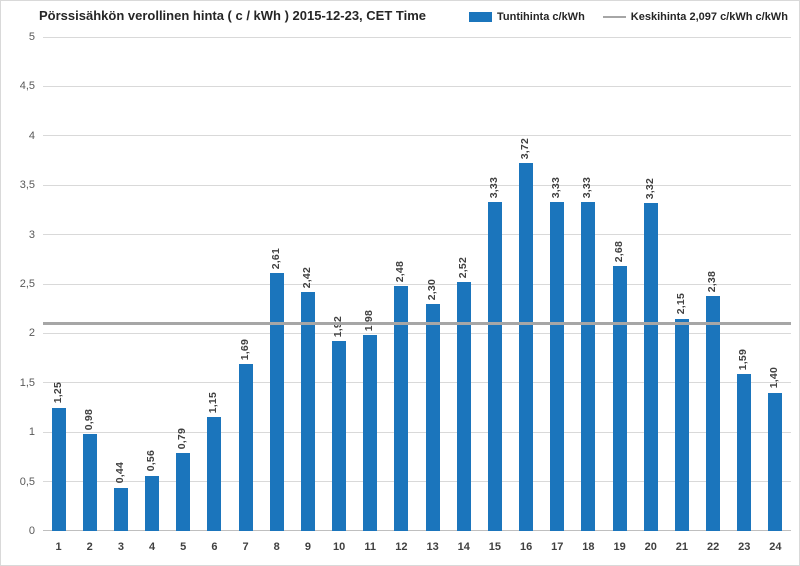 This screenshot has width=800, height=566. I want to click on bar-value-label: 0,79, so click(182, 438).